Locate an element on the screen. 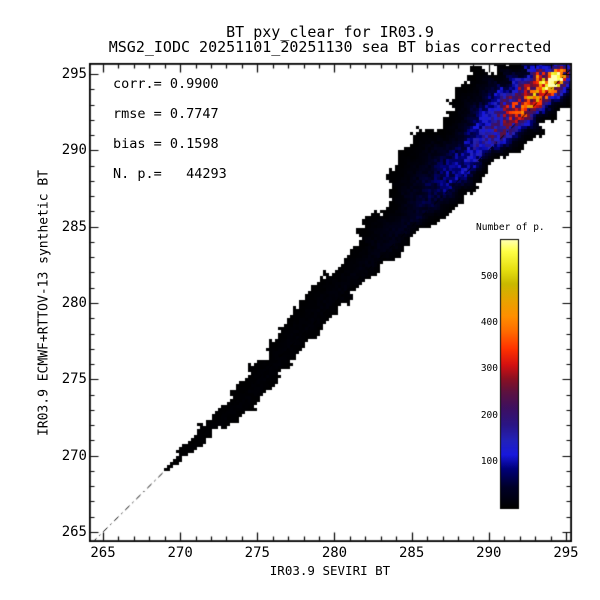 The height and width of the screenshot is (600, 600). x-tick-label: 275 is located at coordinates (257, 553).